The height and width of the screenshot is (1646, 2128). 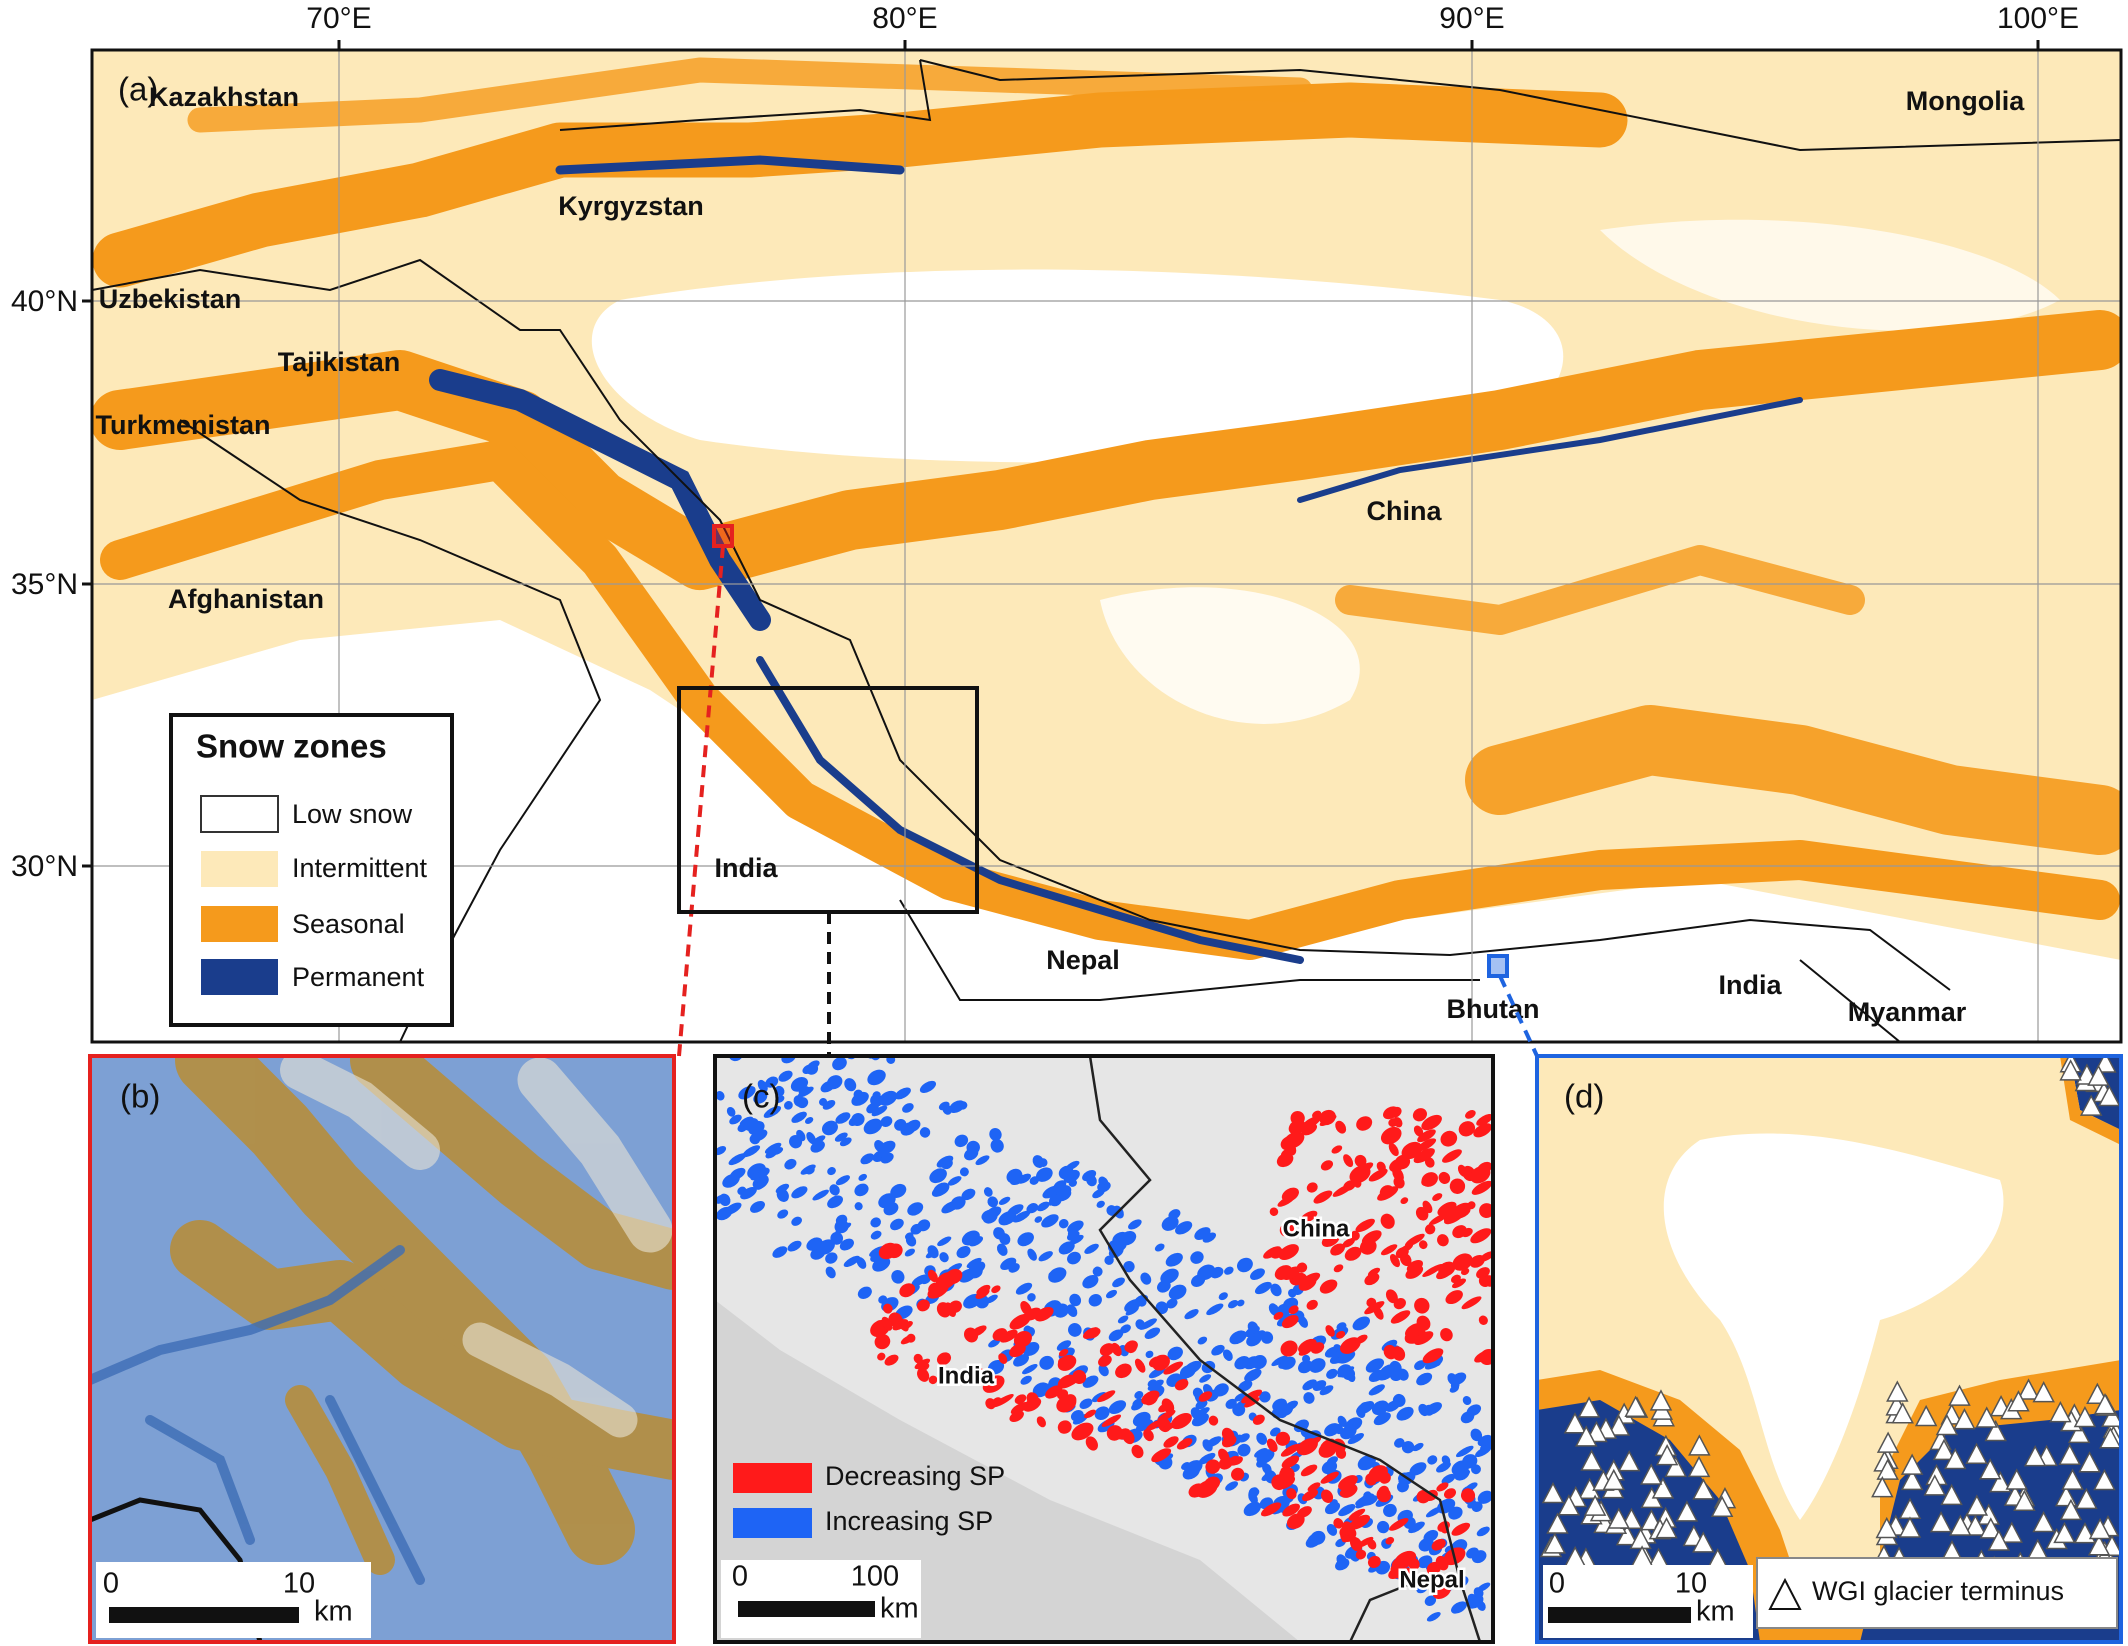 I want to click on legend-swatch, so click(x=772, y=1523).